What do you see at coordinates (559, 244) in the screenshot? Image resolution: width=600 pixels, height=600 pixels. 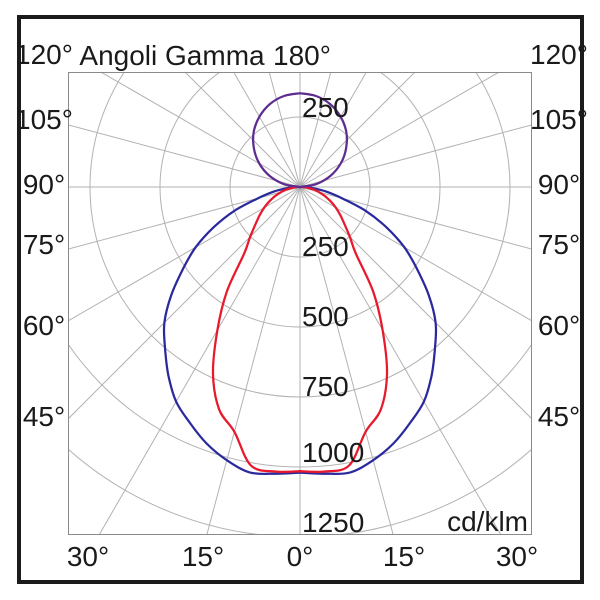 I see `gamma-label-right-75: 75°` at bounding box center [559, 244].